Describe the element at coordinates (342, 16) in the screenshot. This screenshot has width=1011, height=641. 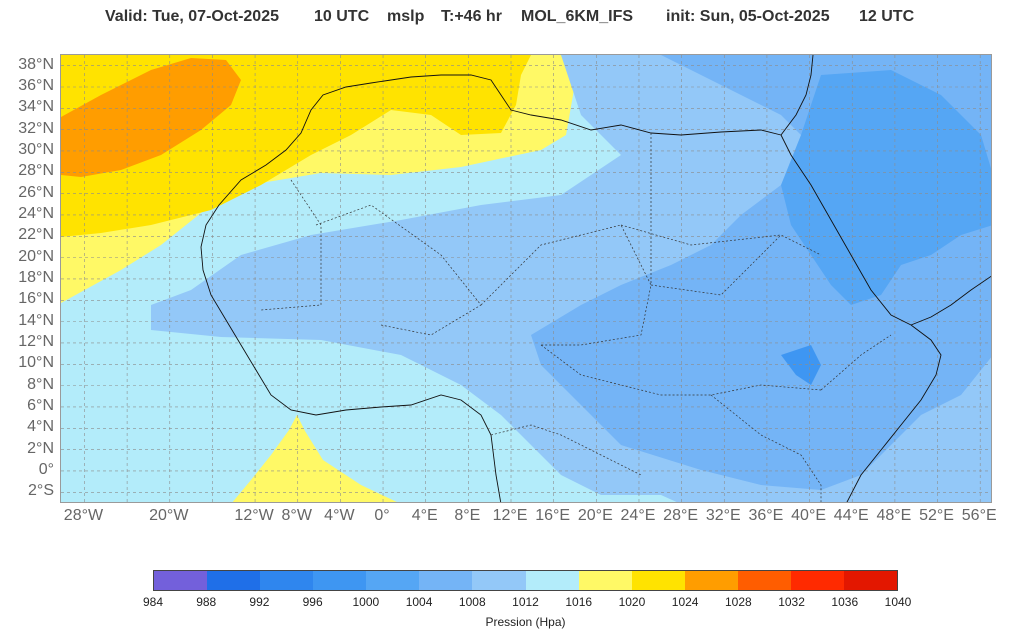
I see `valid-time: 10 UTC` at that location.